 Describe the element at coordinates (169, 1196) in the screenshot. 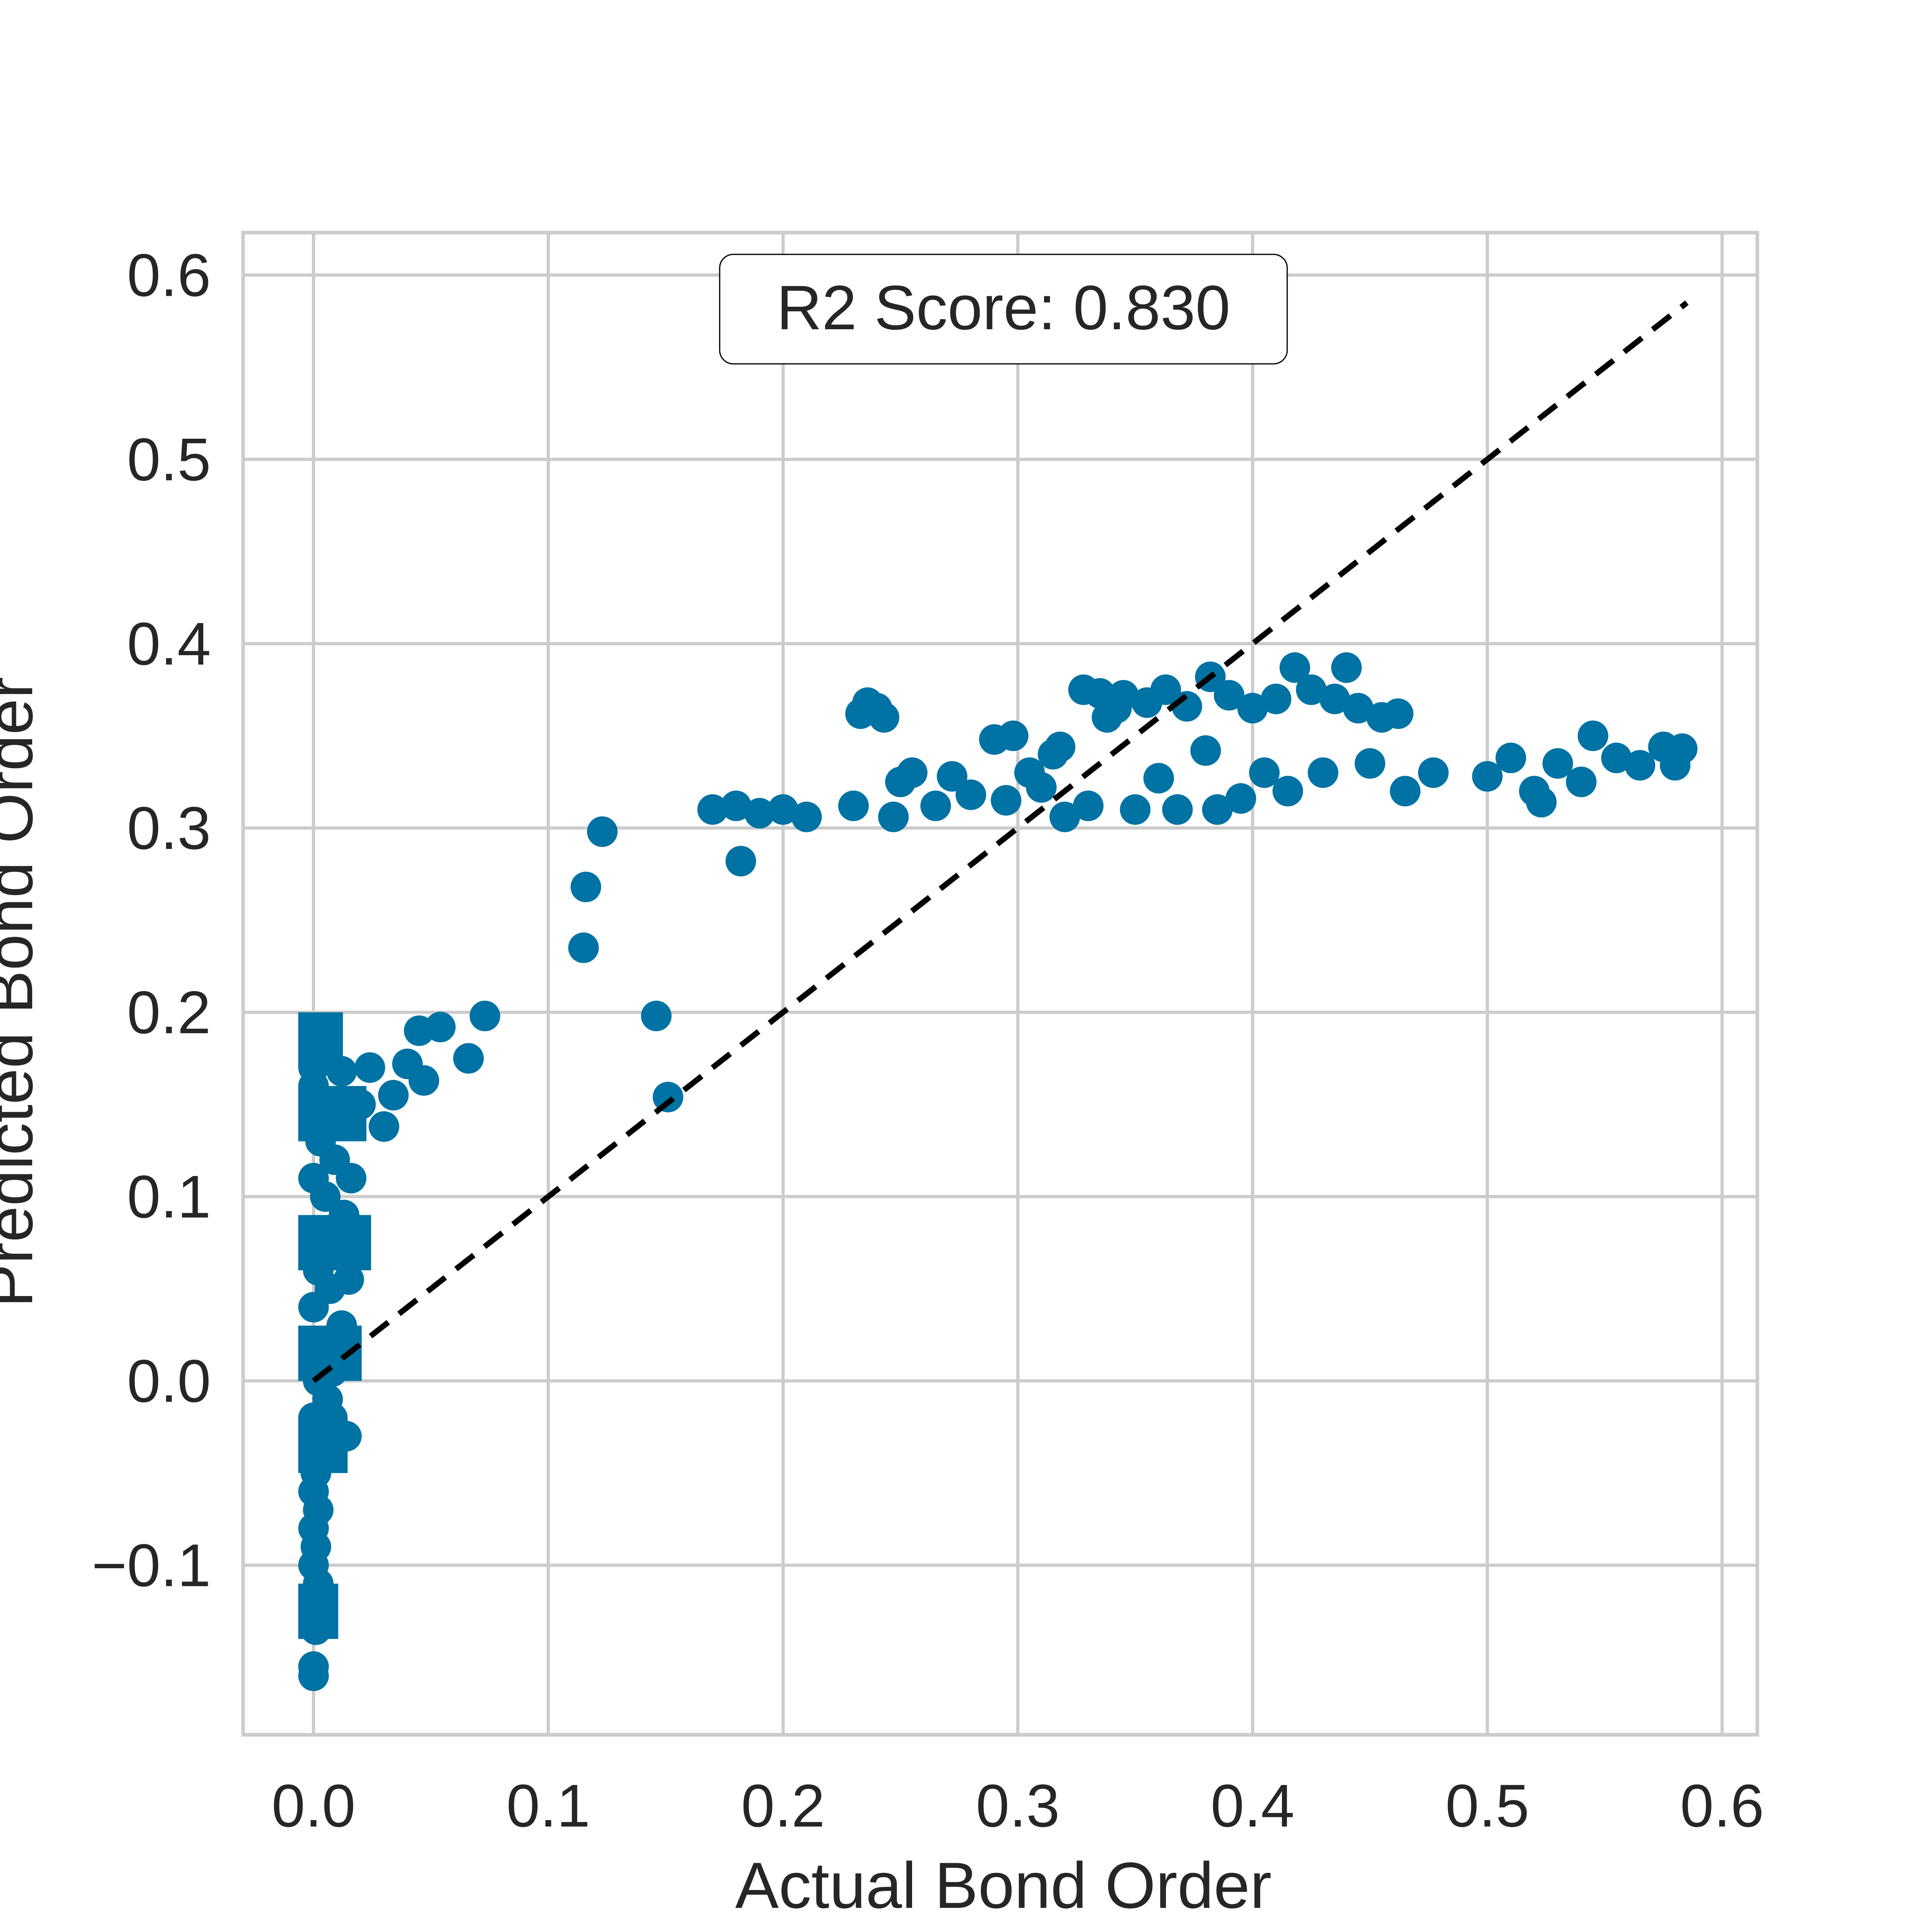

I see `y-tick-label: 0.1` at that location.